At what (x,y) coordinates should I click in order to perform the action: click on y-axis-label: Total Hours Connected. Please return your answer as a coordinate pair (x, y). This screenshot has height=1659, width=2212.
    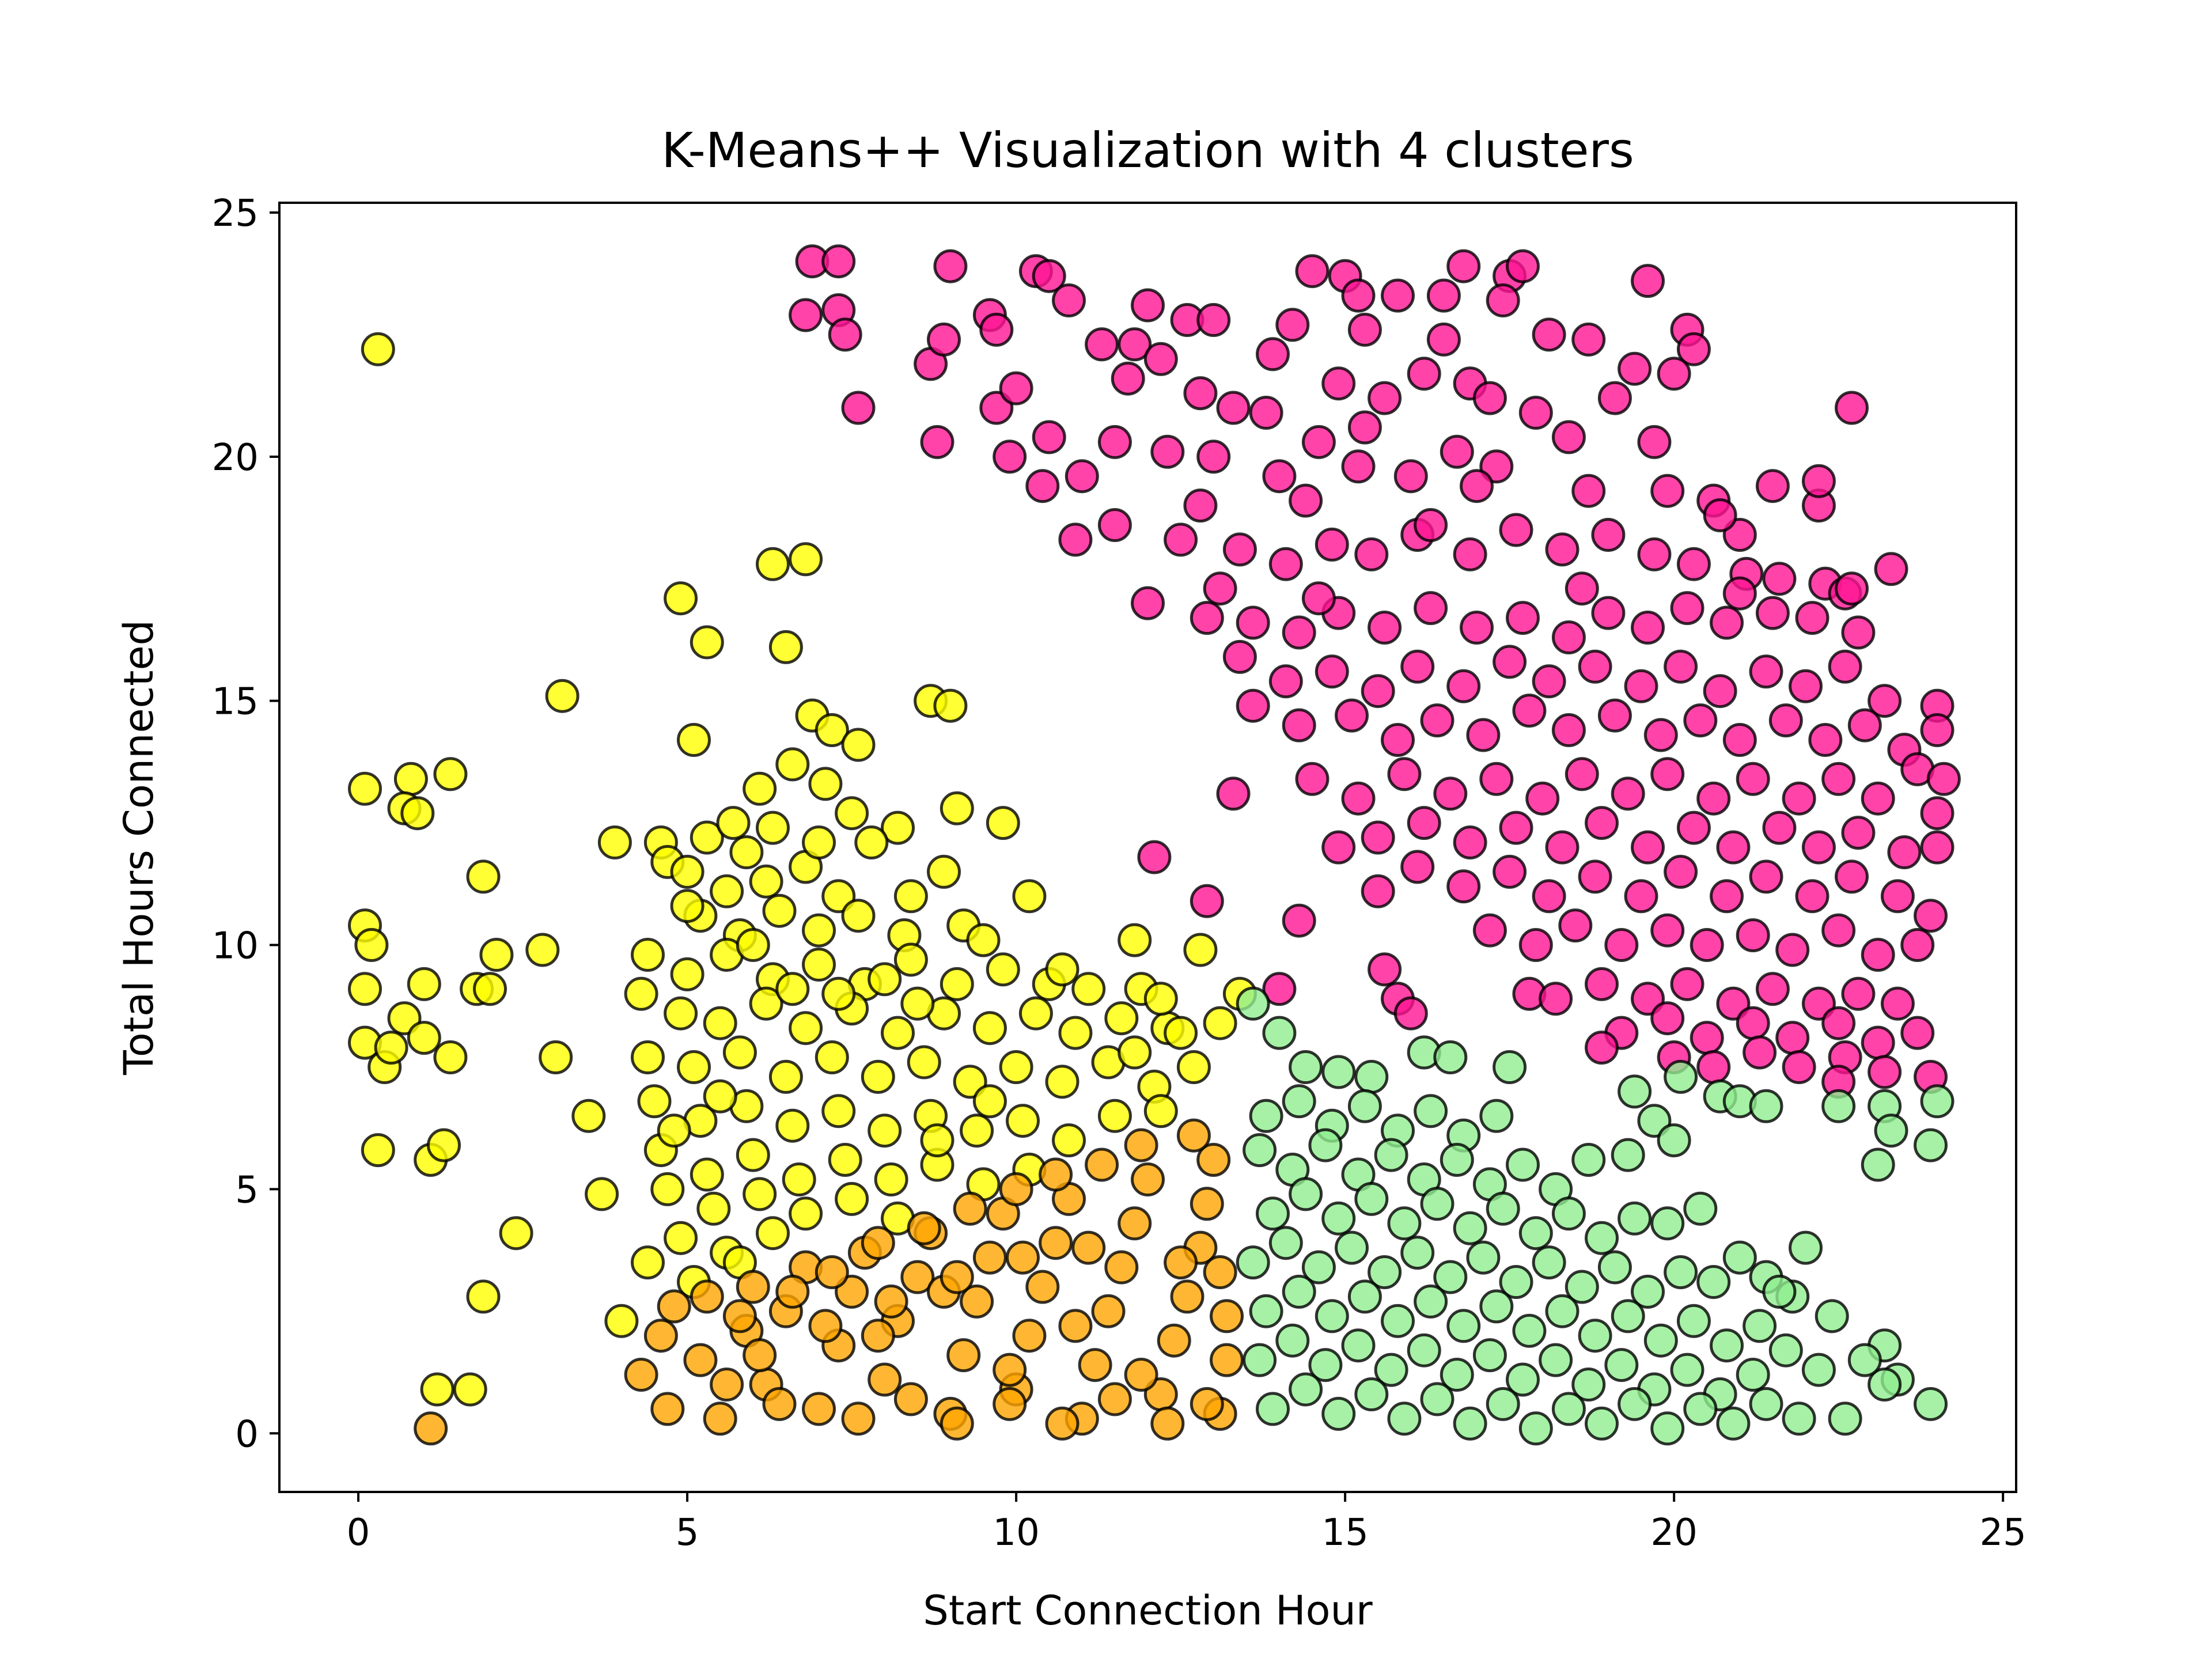
    Looking at the image, I should click on (138, 847).